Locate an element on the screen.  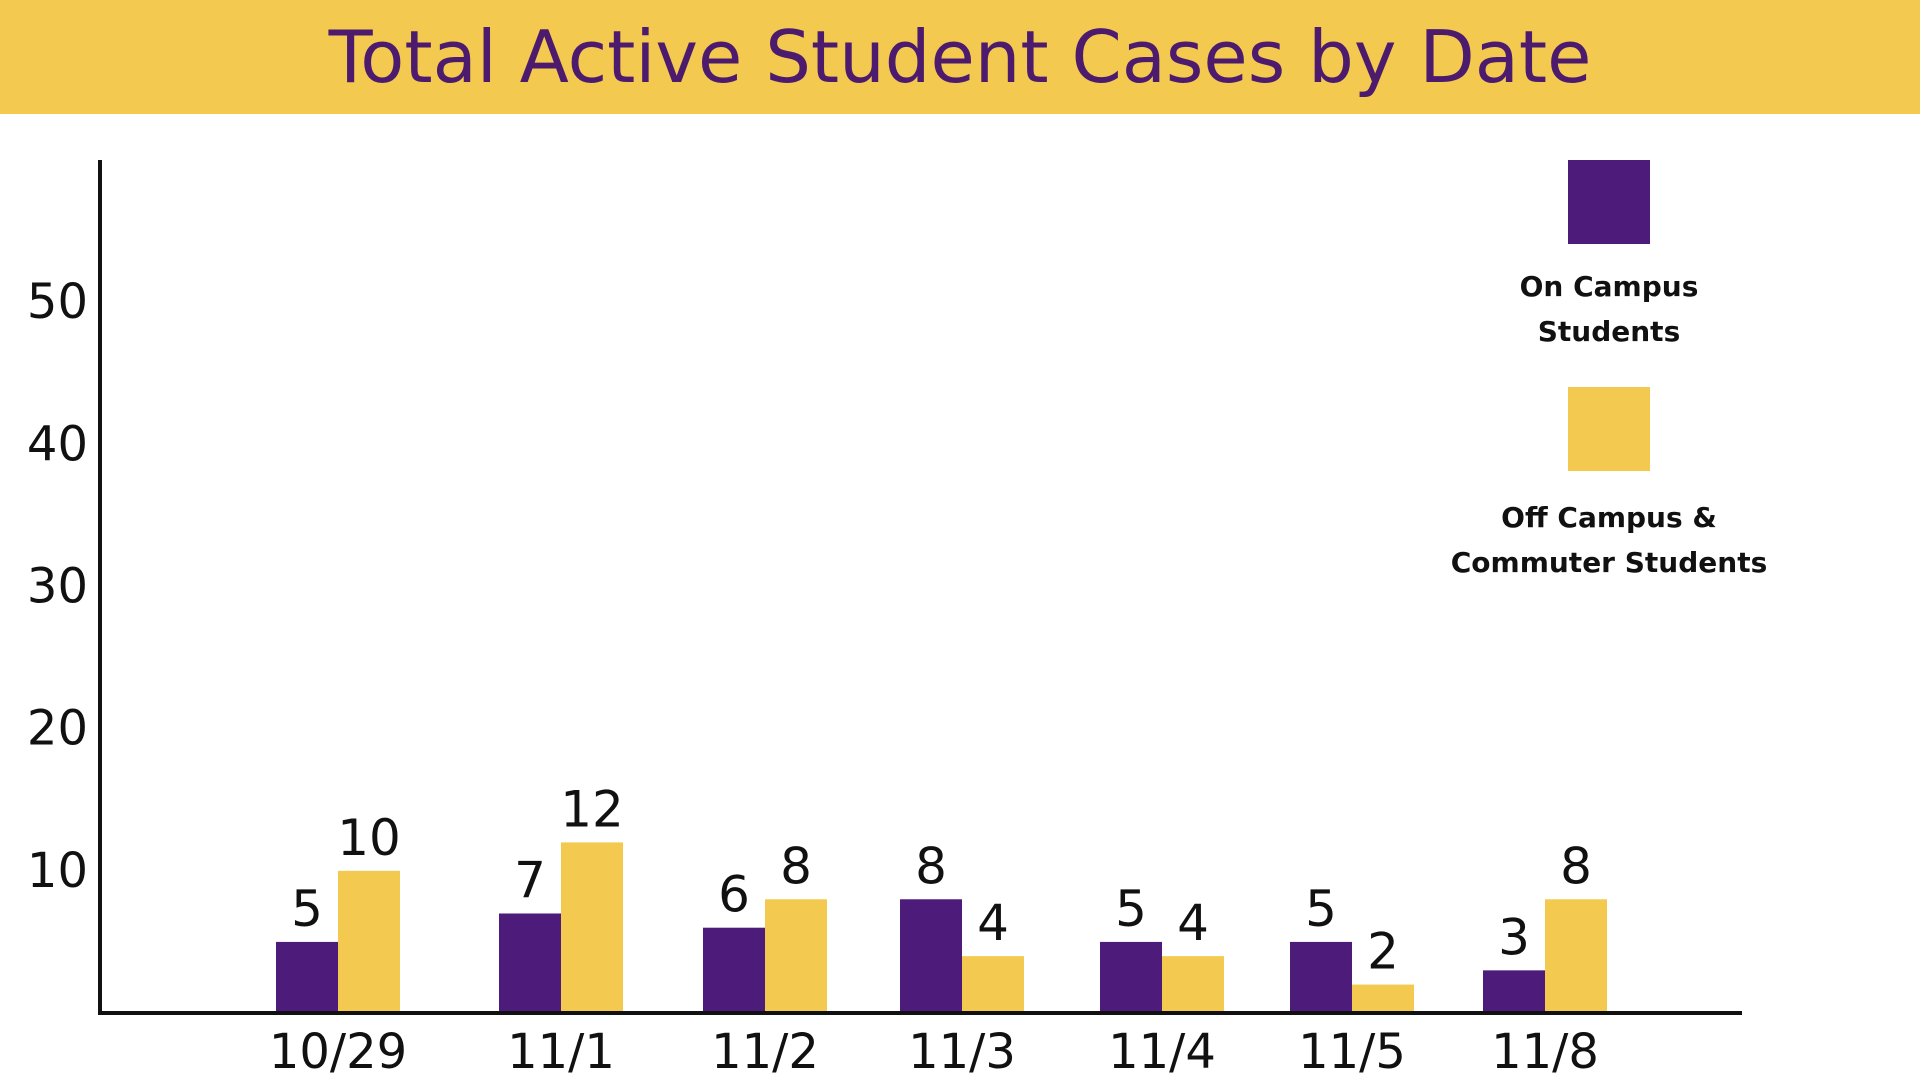
legend-swatch-on-campus is located at coordinates (1609, 202).